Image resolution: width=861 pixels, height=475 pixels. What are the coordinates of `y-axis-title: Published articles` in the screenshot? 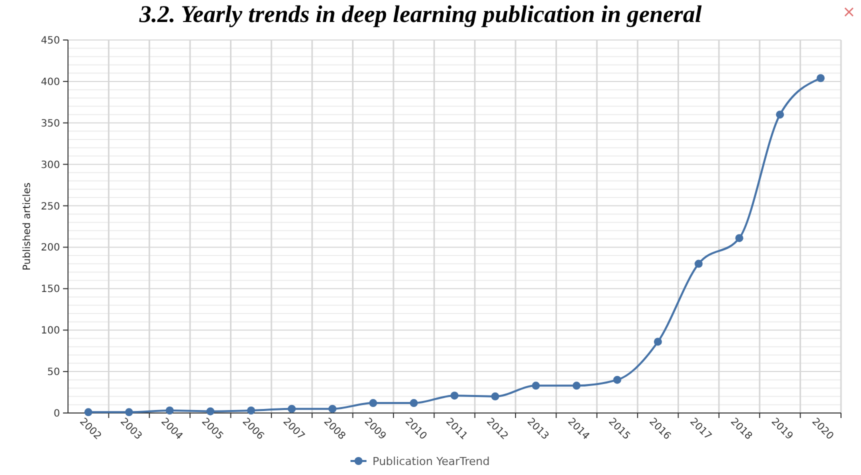 It's located at (27, 226).